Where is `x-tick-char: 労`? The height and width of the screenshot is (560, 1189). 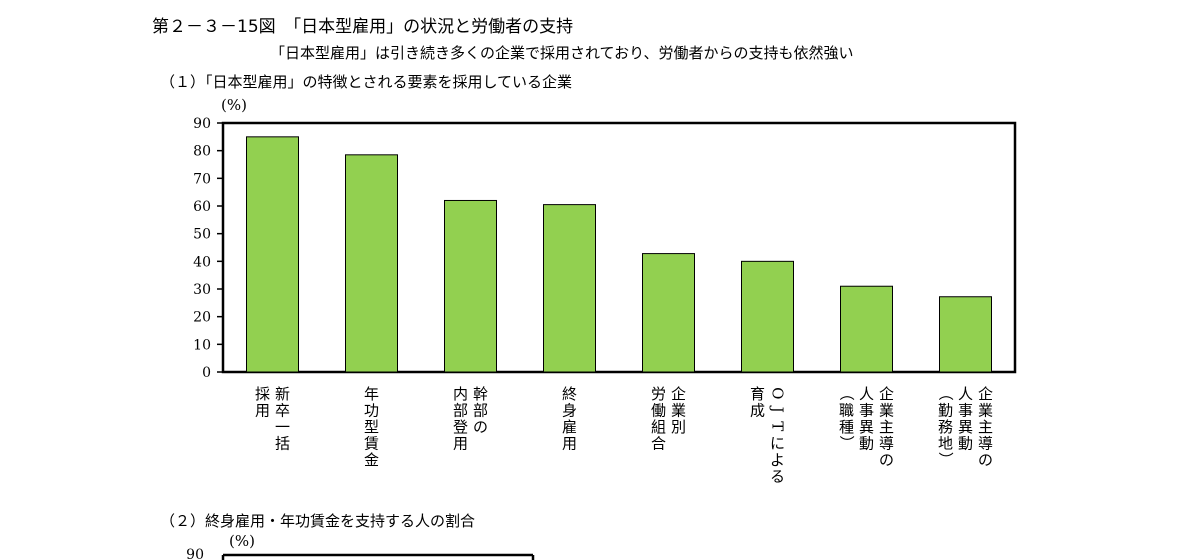 x-tick-char: 労 is located at coordinates (658, 394).